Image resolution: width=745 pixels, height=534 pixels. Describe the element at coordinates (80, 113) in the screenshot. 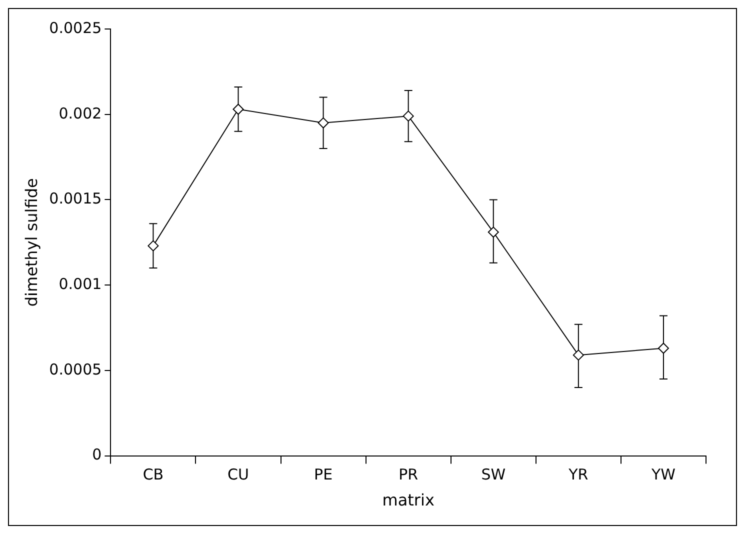

I see `y-tick-label: 0.002` at that location.